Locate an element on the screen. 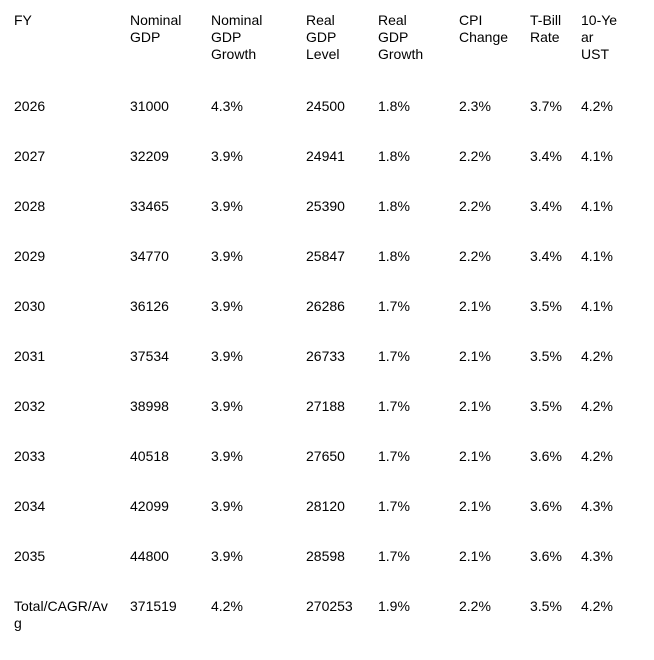 The height and width of the screenshot is (660, 654). table-row: 2027 32209 3.9% 24941 1.8% 2.2% 3.4% 4.1% is located at coordinates (334, 173).